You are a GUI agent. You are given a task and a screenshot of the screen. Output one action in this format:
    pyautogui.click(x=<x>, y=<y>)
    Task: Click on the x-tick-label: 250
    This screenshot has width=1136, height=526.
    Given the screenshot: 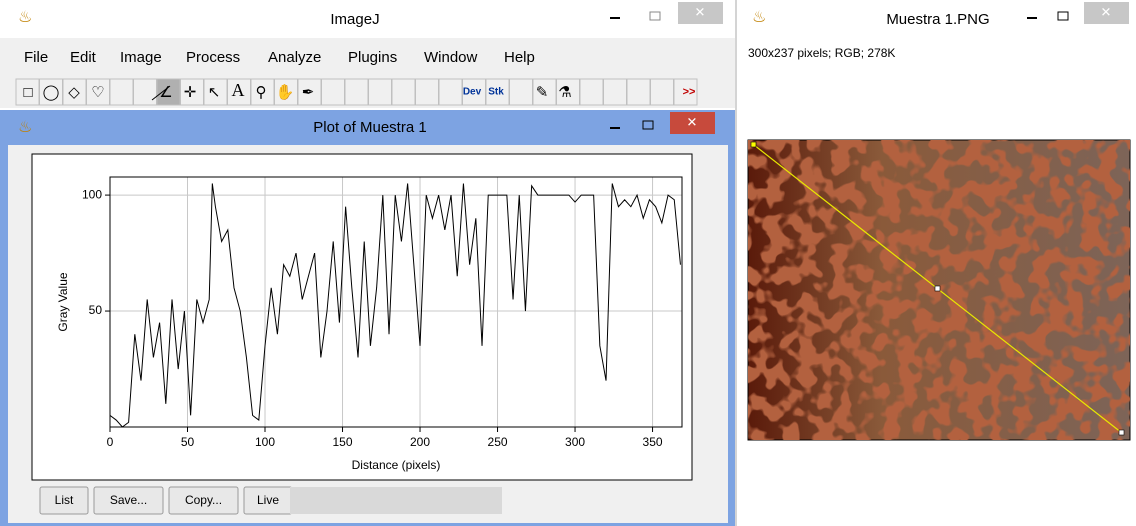 What is the action you would take?
    pyautogui.click(x=498, y=442)
    